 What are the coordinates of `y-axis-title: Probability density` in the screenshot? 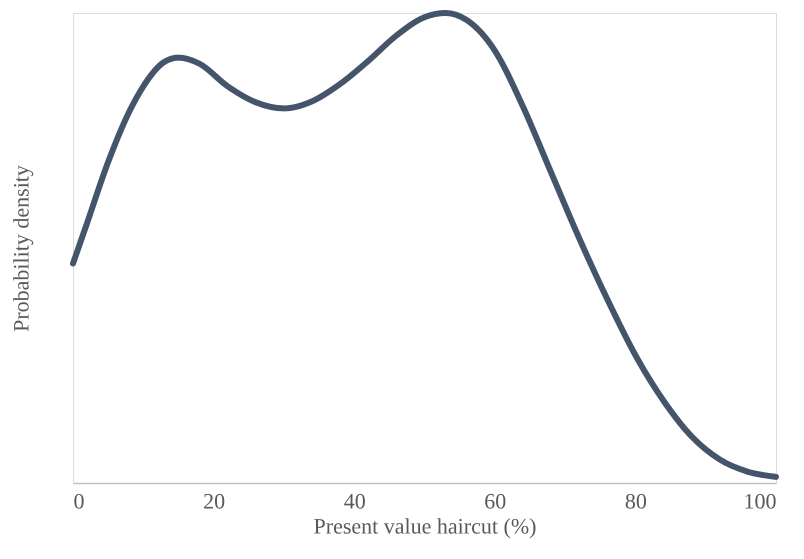 It's located at (21, 248).